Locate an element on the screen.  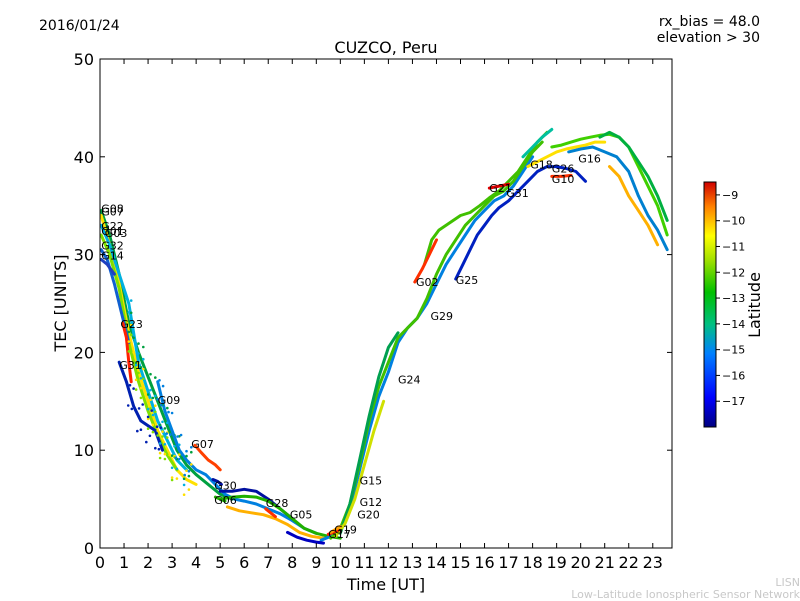
y-tick-label: 0 is located at coordinates (89, 548).